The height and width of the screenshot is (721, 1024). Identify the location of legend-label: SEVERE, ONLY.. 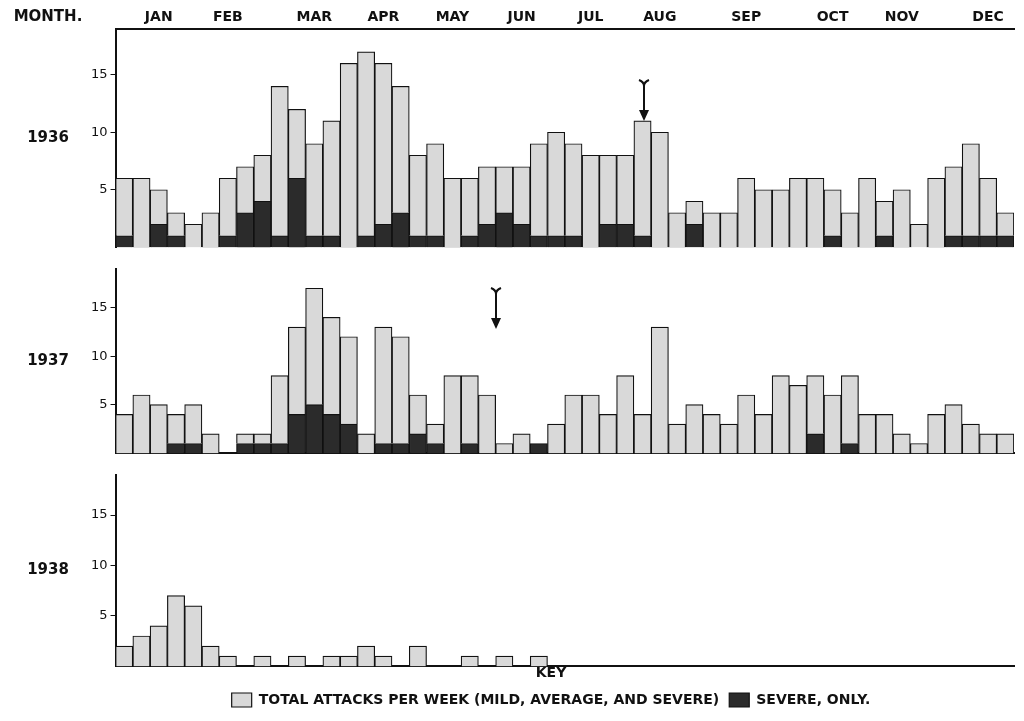
(813, 698).